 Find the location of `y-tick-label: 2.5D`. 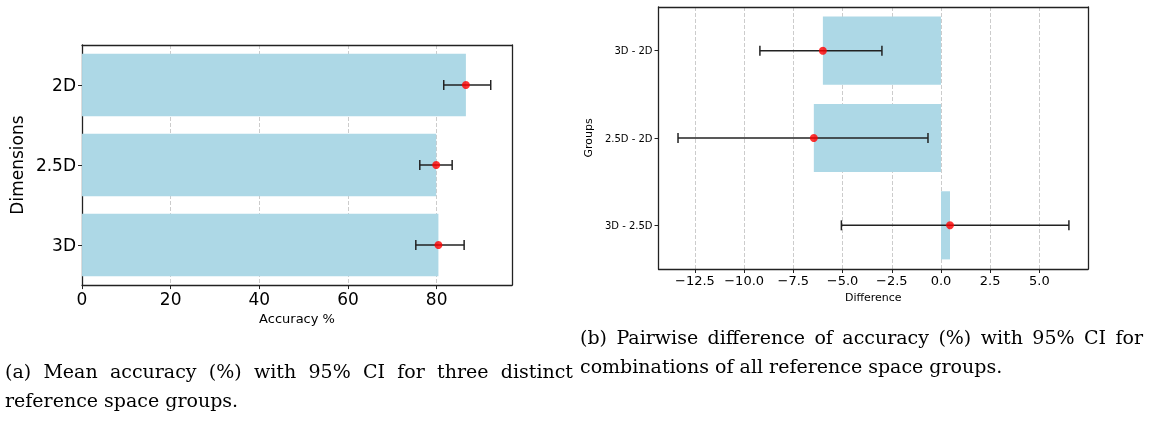

y-tick-label: 2.5D is located at coordinates (56, 165).